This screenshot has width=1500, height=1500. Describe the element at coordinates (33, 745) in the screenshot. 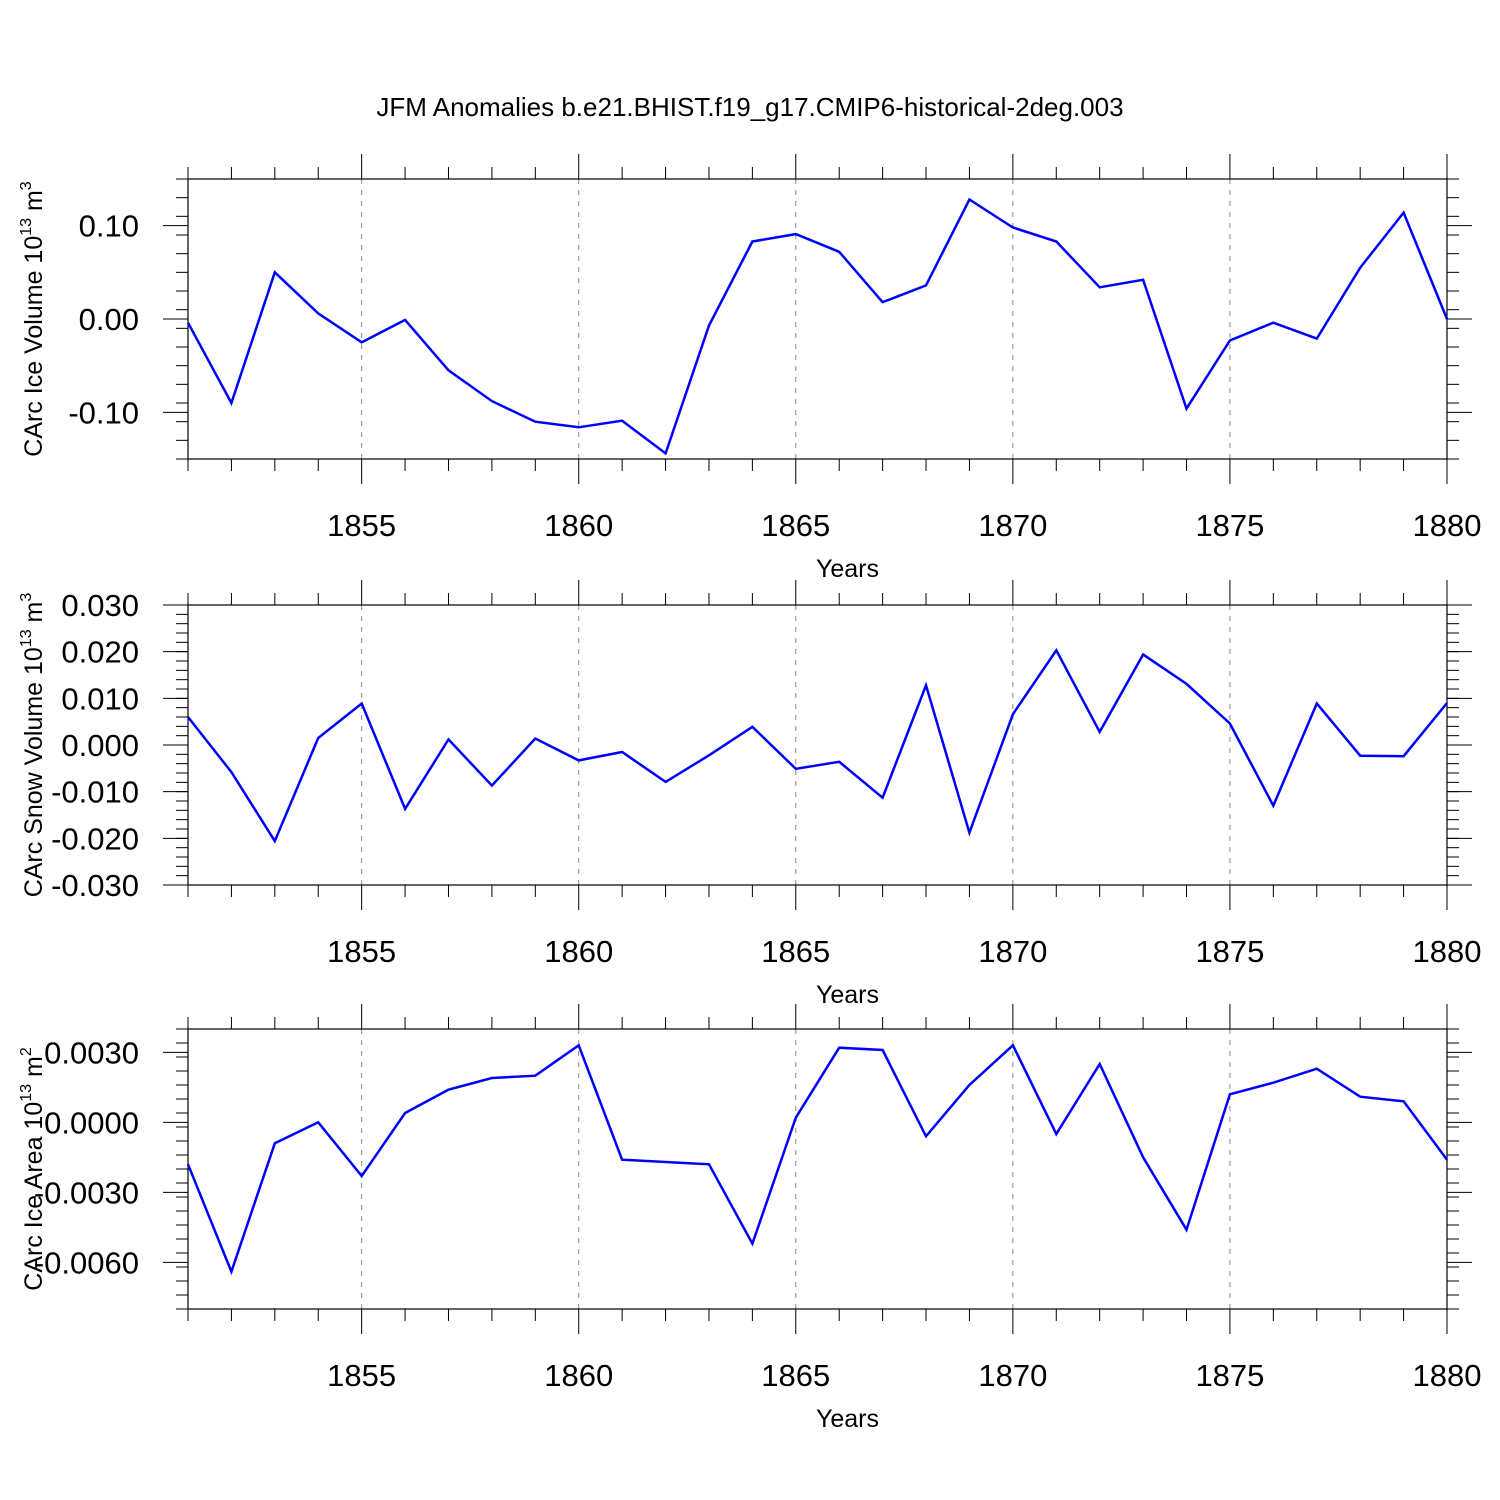

I see `y-axis-title: CArc Snow Volume 1013 m3` at that location.